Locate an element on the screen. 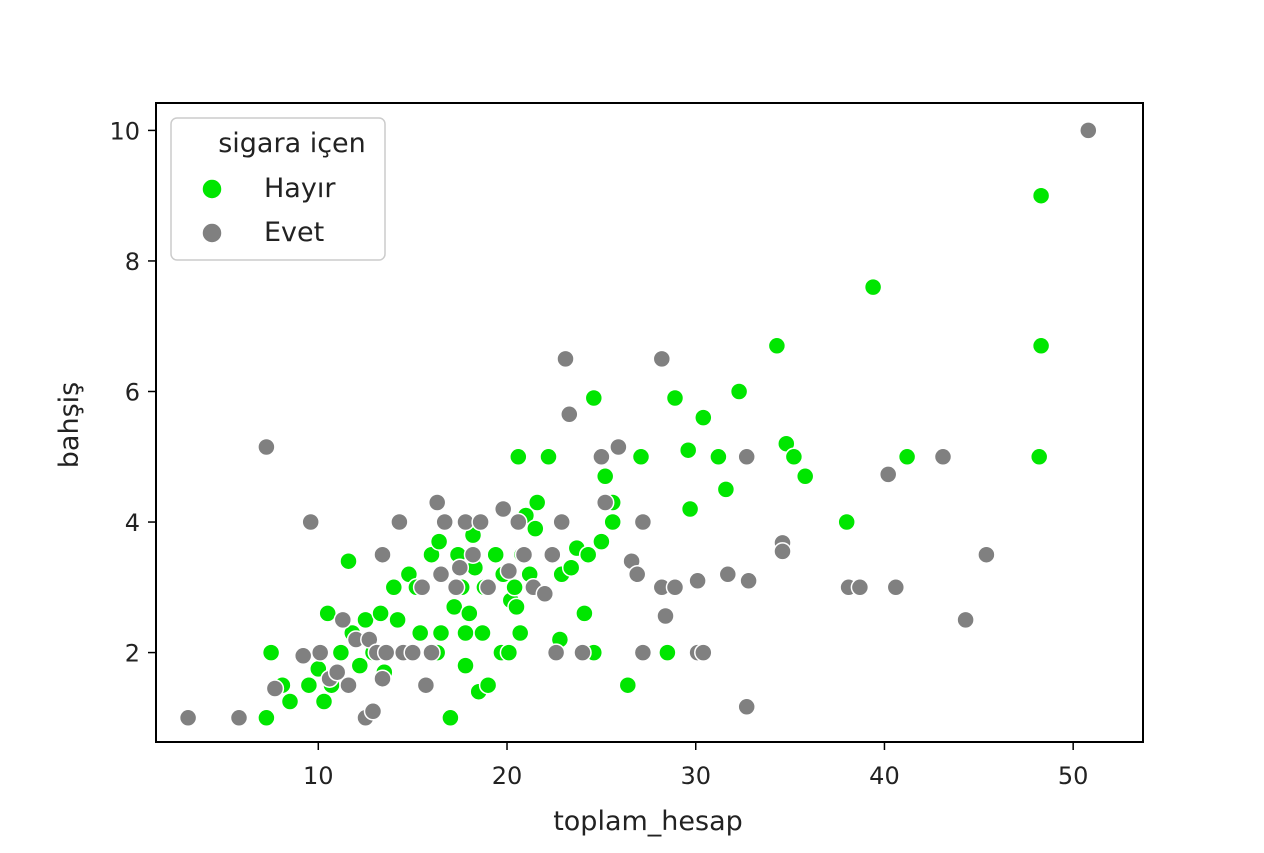  x-tick-label: 40 is located at coordinates (884, 776).